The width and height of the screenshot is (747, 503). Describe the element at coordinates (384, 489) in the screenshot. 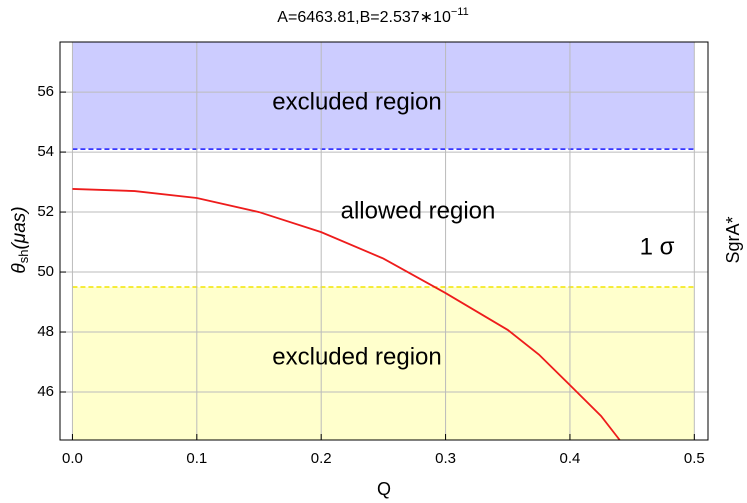

I see `x-axis-label: Q` at that location.